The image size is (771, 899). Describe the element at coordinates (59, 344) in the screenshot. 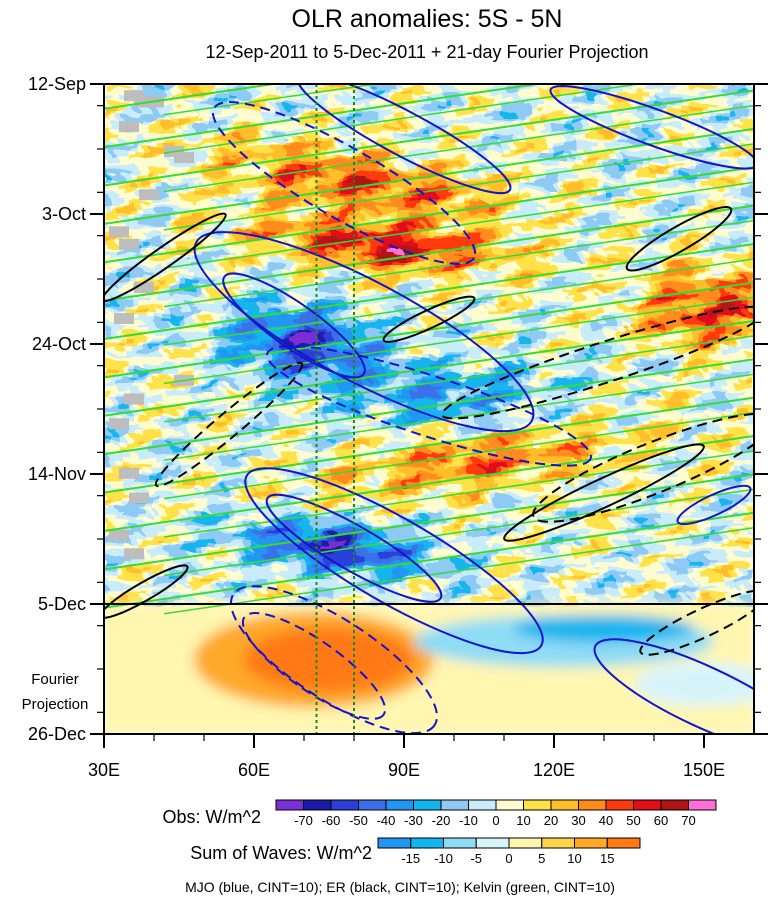

I see `y-tick-label: 24-Oct` at that location.